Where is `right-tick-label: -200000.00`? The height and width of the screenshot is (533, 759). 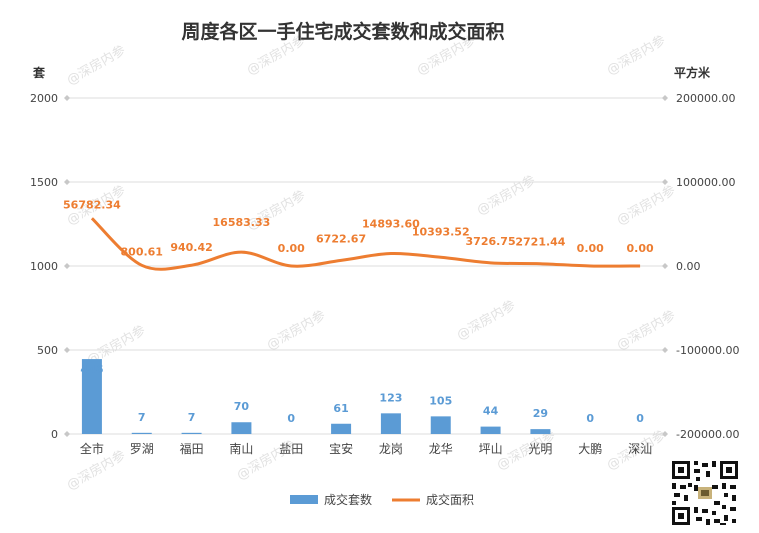 right-tick-label: -200000.00 is located at coordinates (707, 434).